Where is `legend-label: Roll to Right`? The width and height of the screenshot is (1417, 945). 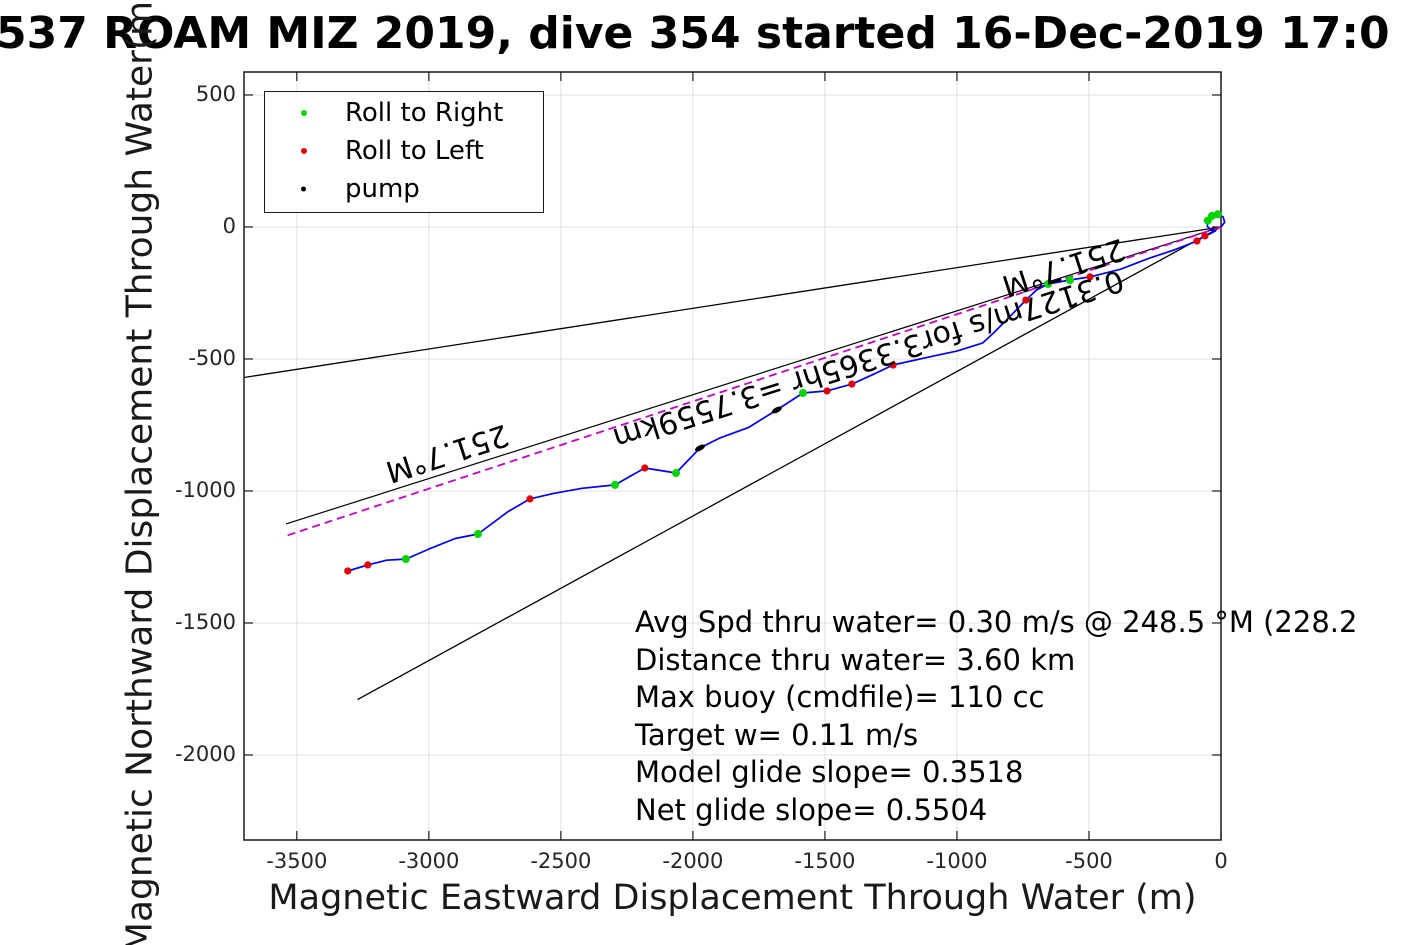
legend-label: Roll to Right is located at coordinates (424, 113).